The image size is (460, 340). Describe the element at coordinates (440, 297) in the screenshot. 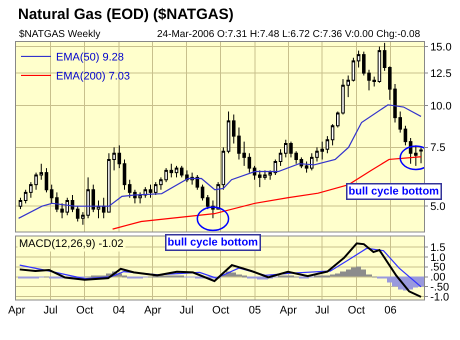

I see `y-tick-label: -1.0` at that location.